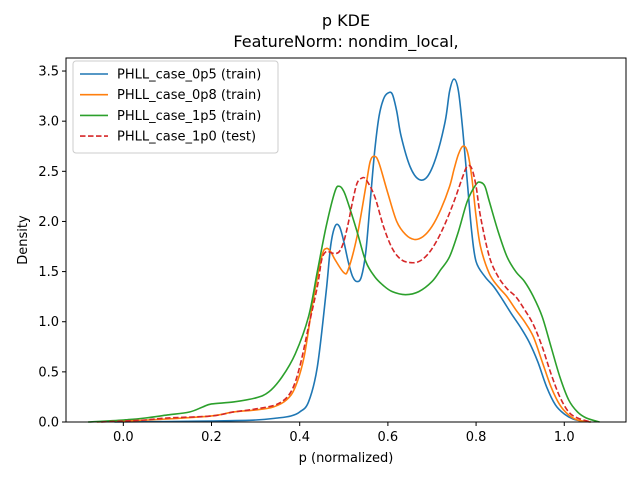 Image resolution: width=640 pixels, height=480 pixels. I want to click on legend-label-3: PHLL_case_1p5 (train), so click(189, 116).